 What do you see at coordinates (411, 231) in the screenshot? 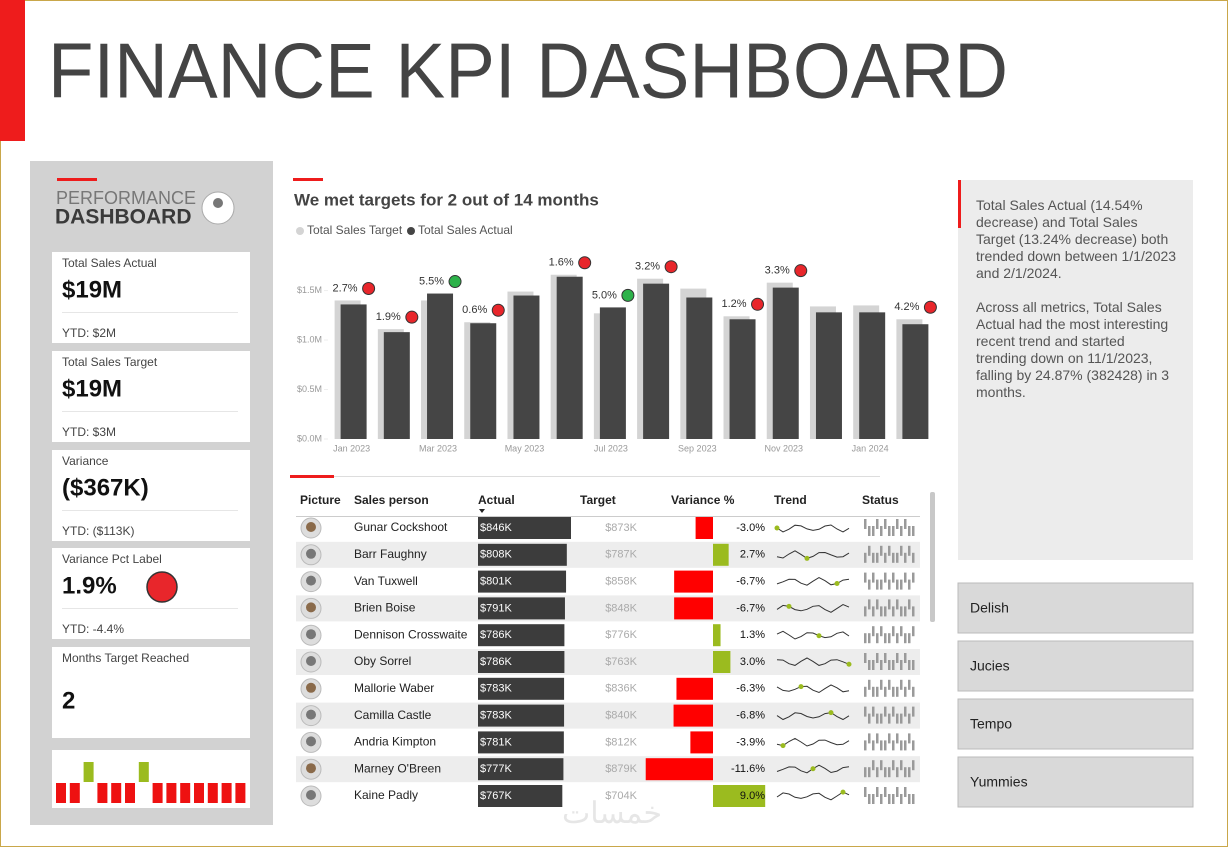
I see `legend-marker` at bounding box center [411, 231].